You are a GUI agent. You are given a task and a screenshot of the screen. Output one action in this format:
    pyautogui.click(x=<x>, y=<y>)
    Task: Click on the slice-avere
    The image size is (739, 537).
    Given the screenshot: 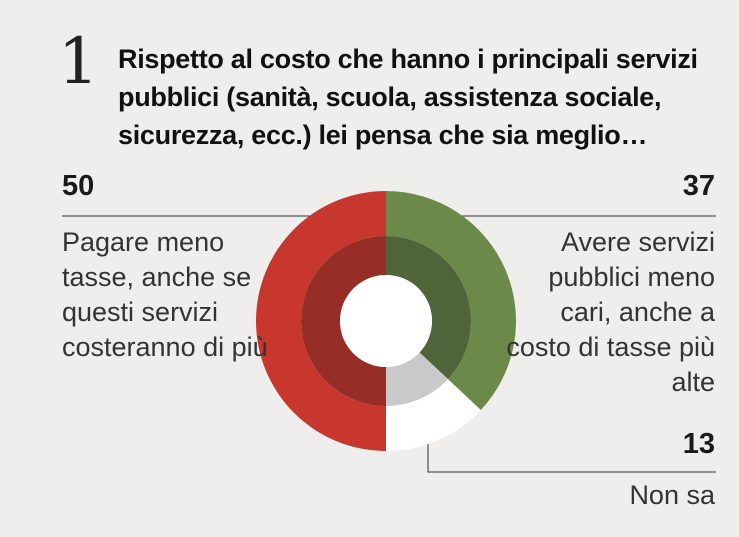 What is the action you would take?
    pyautogui.click(x=451, y=300)
    